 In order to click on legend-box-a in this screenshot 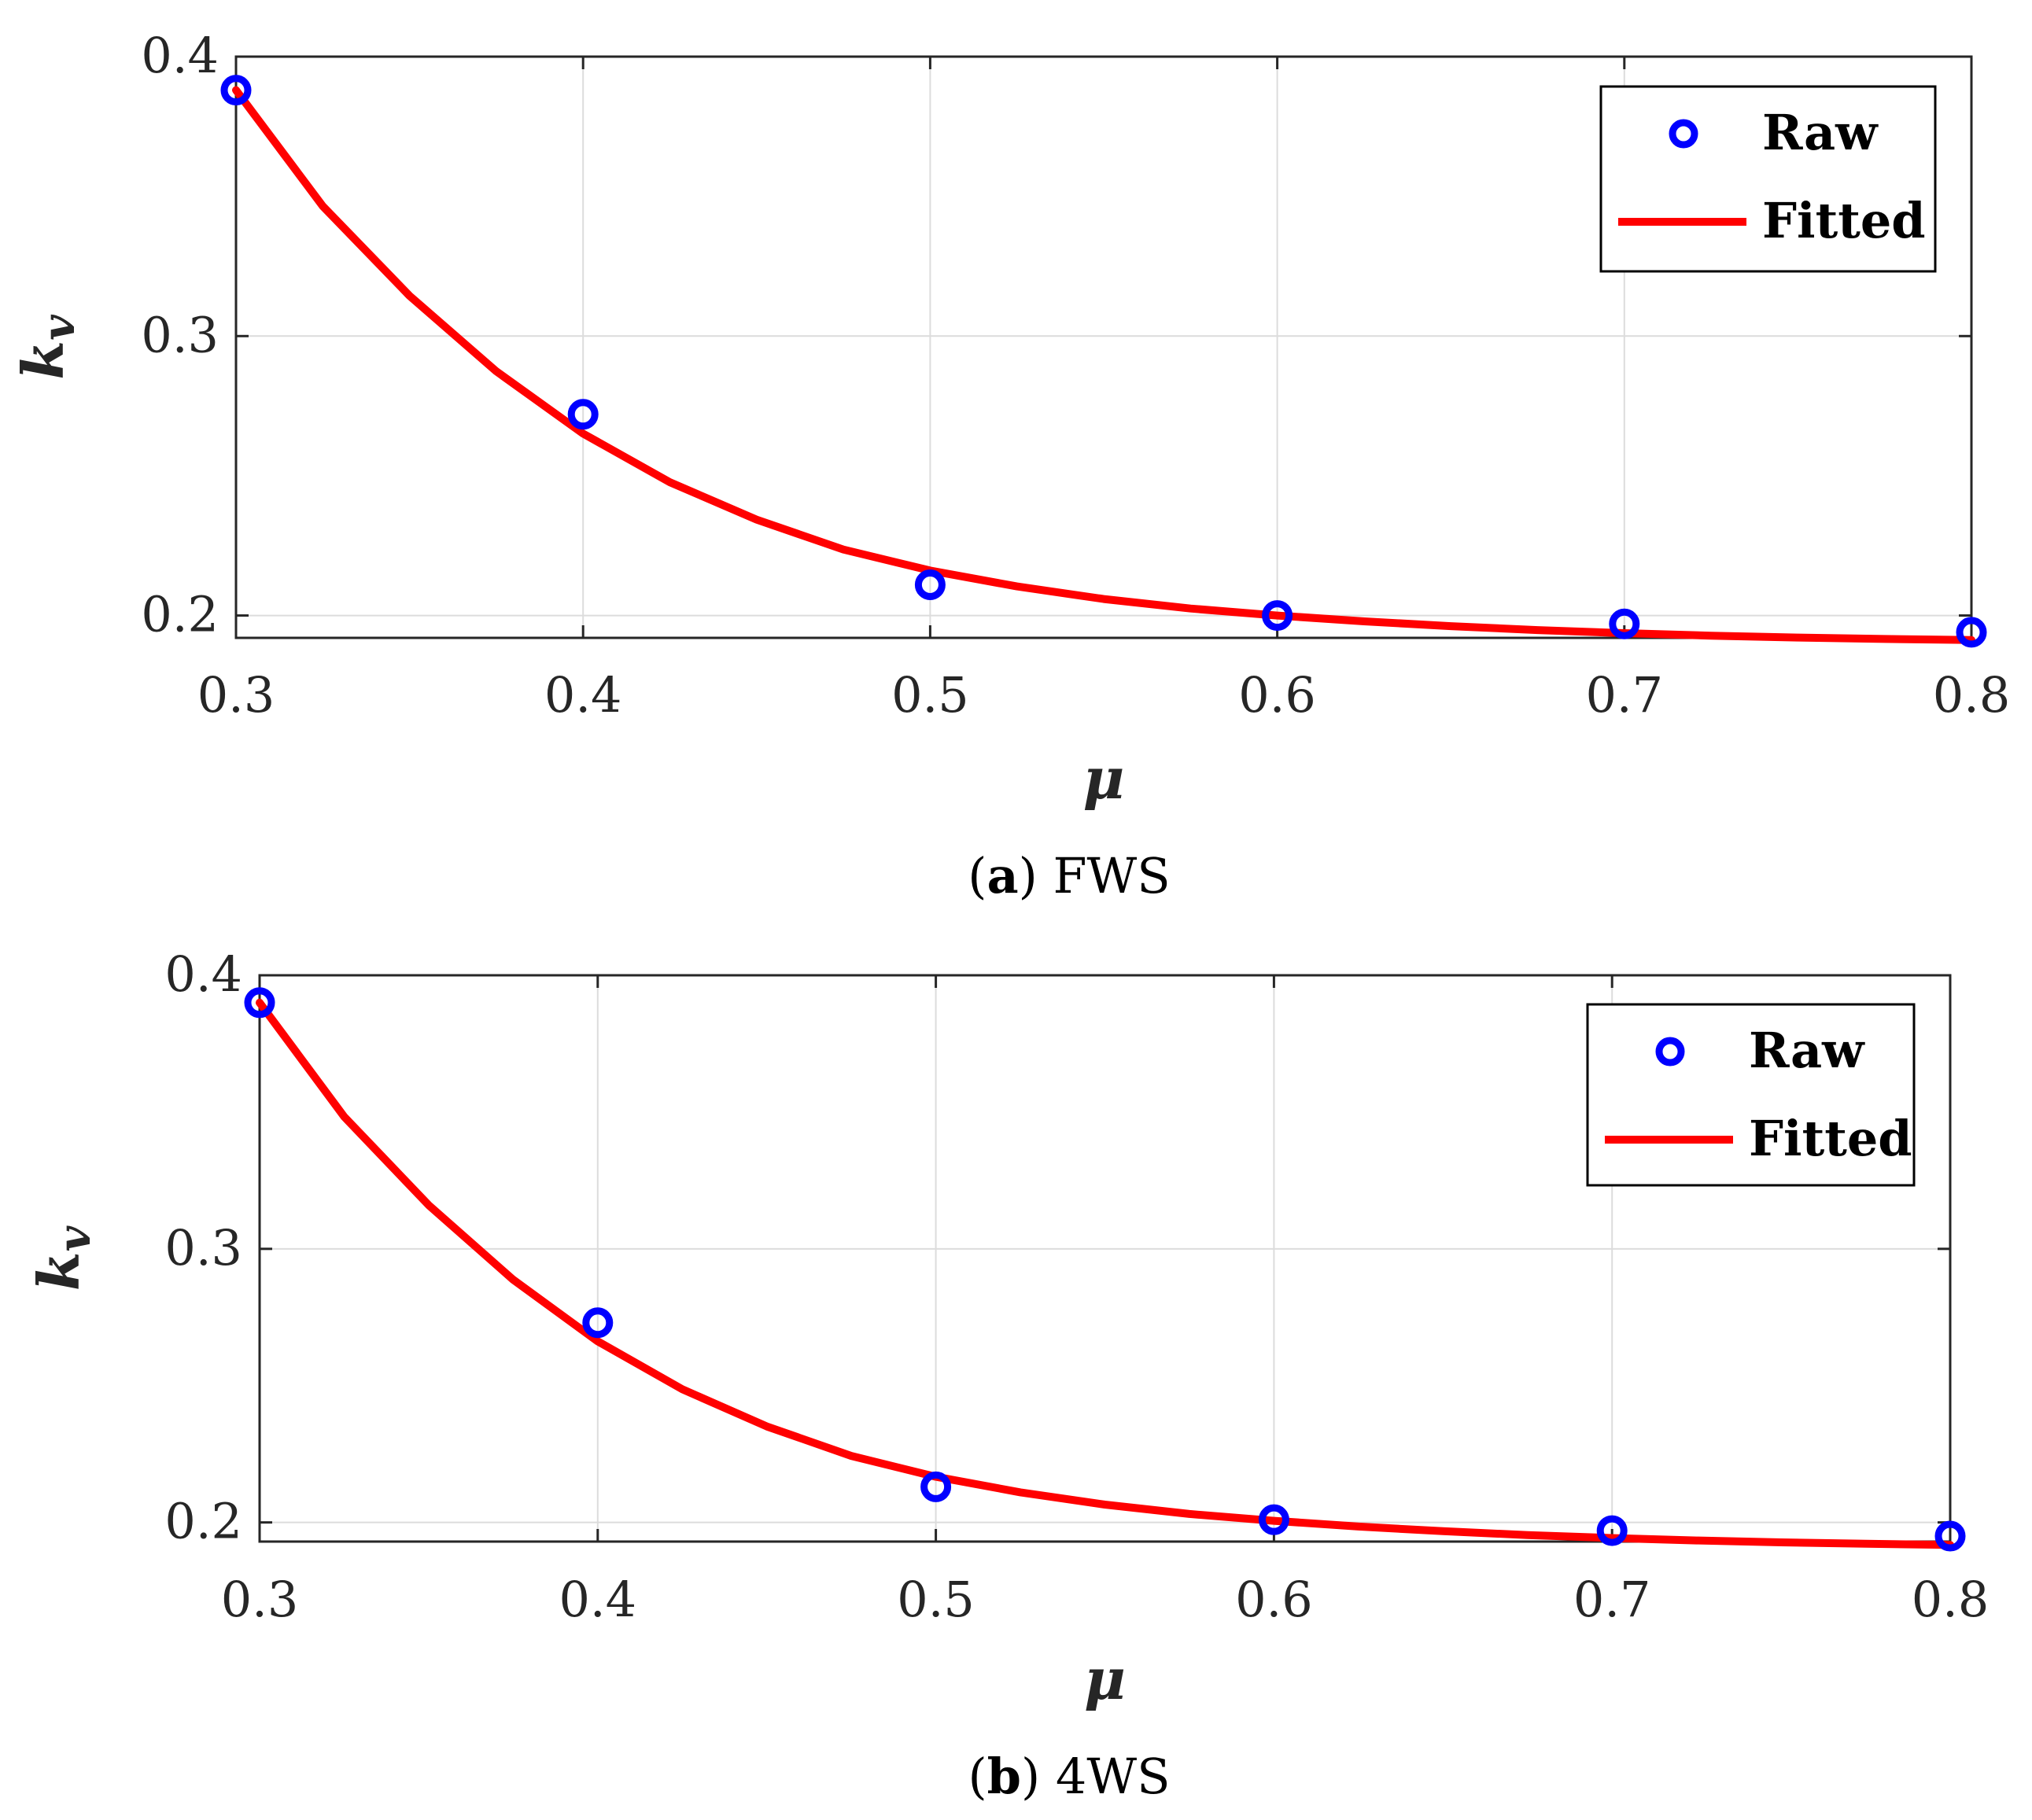, I will do `click(1768, 179)`.